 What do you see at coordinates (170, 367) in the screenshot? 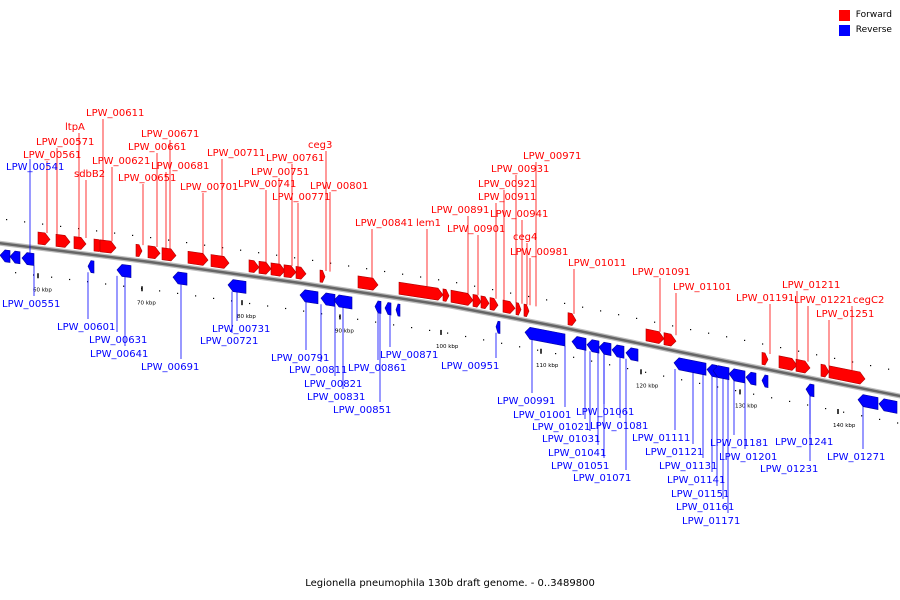
I see `reverse-gene-label: LPW_00691` at bounding box center [170, 367].